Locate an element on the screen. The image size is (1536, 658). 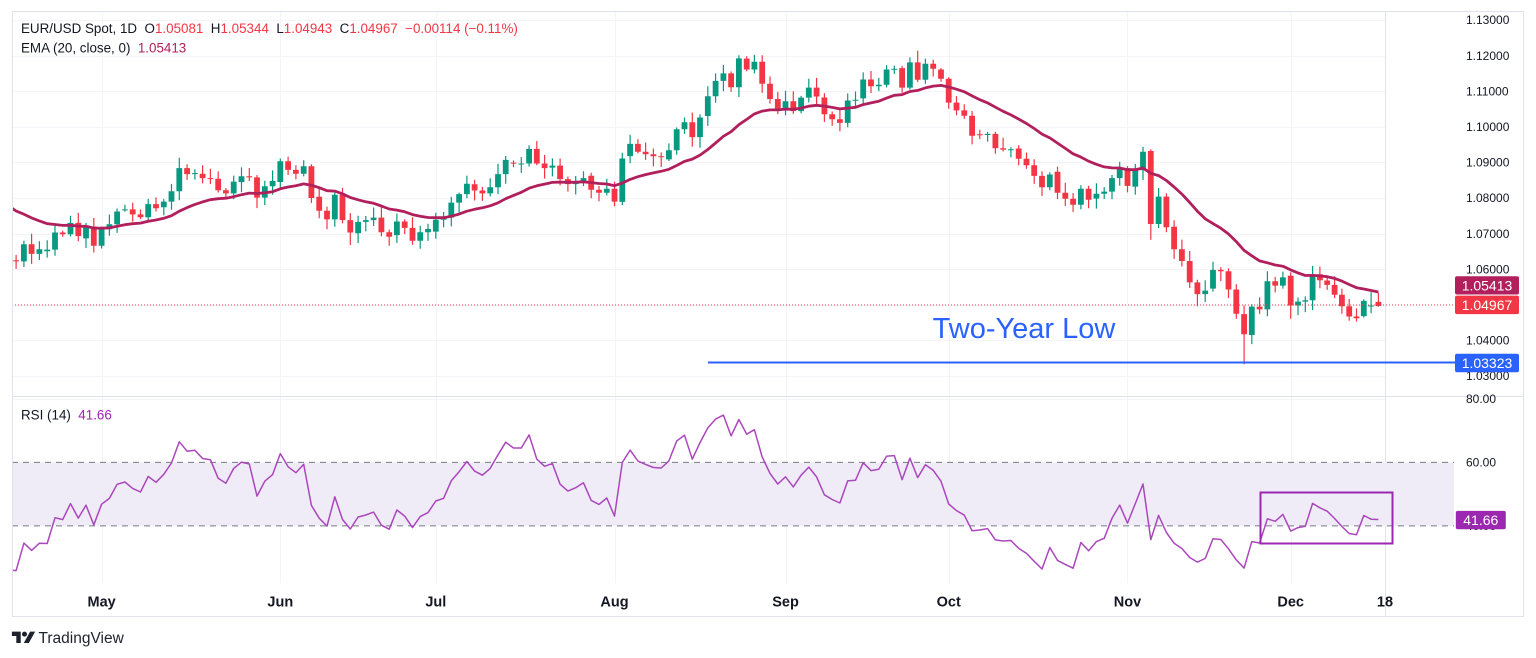
svg-text: Nov is located at coordinates (1127, 603).